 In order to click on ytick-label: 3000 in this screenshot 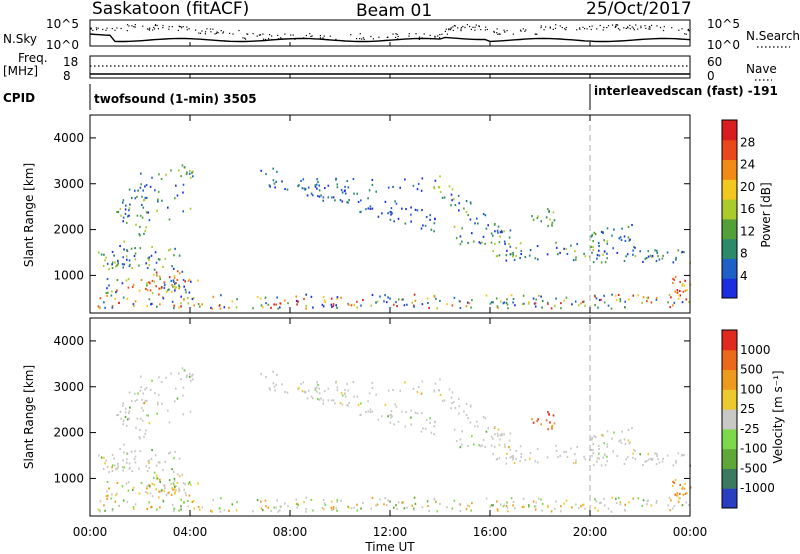, I will do `click(68, 387)`.